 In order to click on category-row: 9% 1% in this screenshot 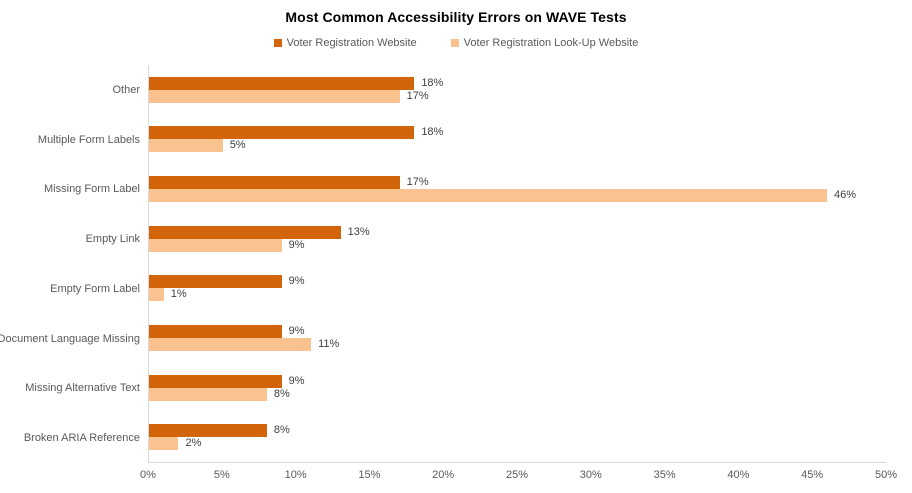, I will do `click(517, 289)`.